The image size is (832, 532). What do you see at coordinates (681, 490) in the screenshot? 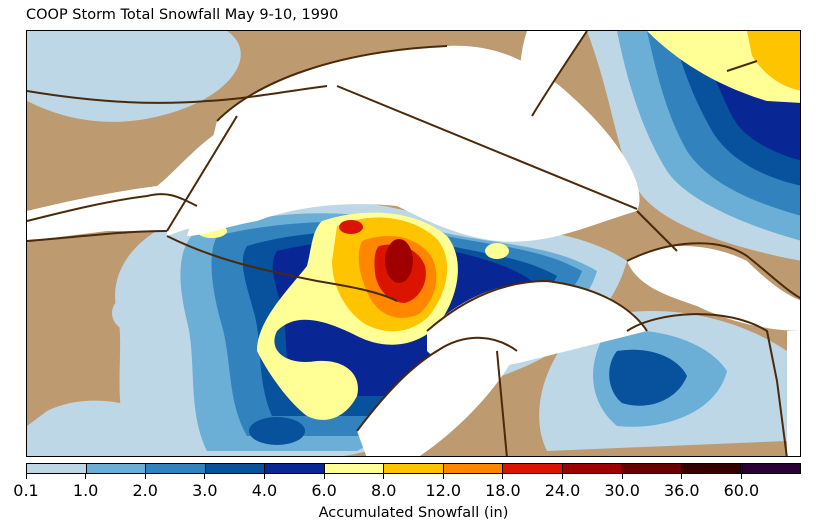
I see `colorbar-tick-label: 36.0` at bounding box center [681, 490].